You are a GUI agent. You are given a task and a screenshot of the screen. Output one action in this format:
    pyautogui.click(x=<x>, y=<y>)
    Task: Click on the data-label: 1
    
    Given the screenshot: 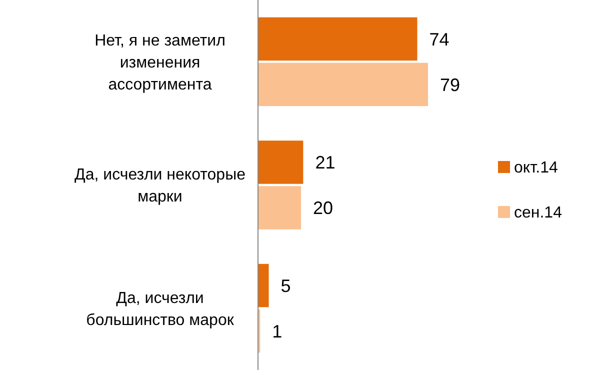 What is the action you would take?
    pyautogui.click(x=277, y=331)
    